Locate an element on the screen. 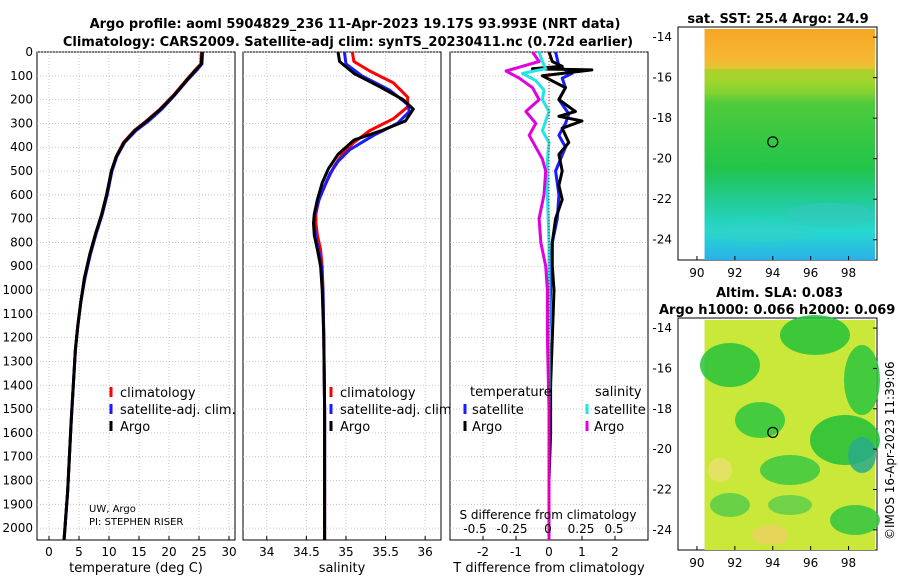  y-tick-label: 1900 is located at coordinates (17, 504).